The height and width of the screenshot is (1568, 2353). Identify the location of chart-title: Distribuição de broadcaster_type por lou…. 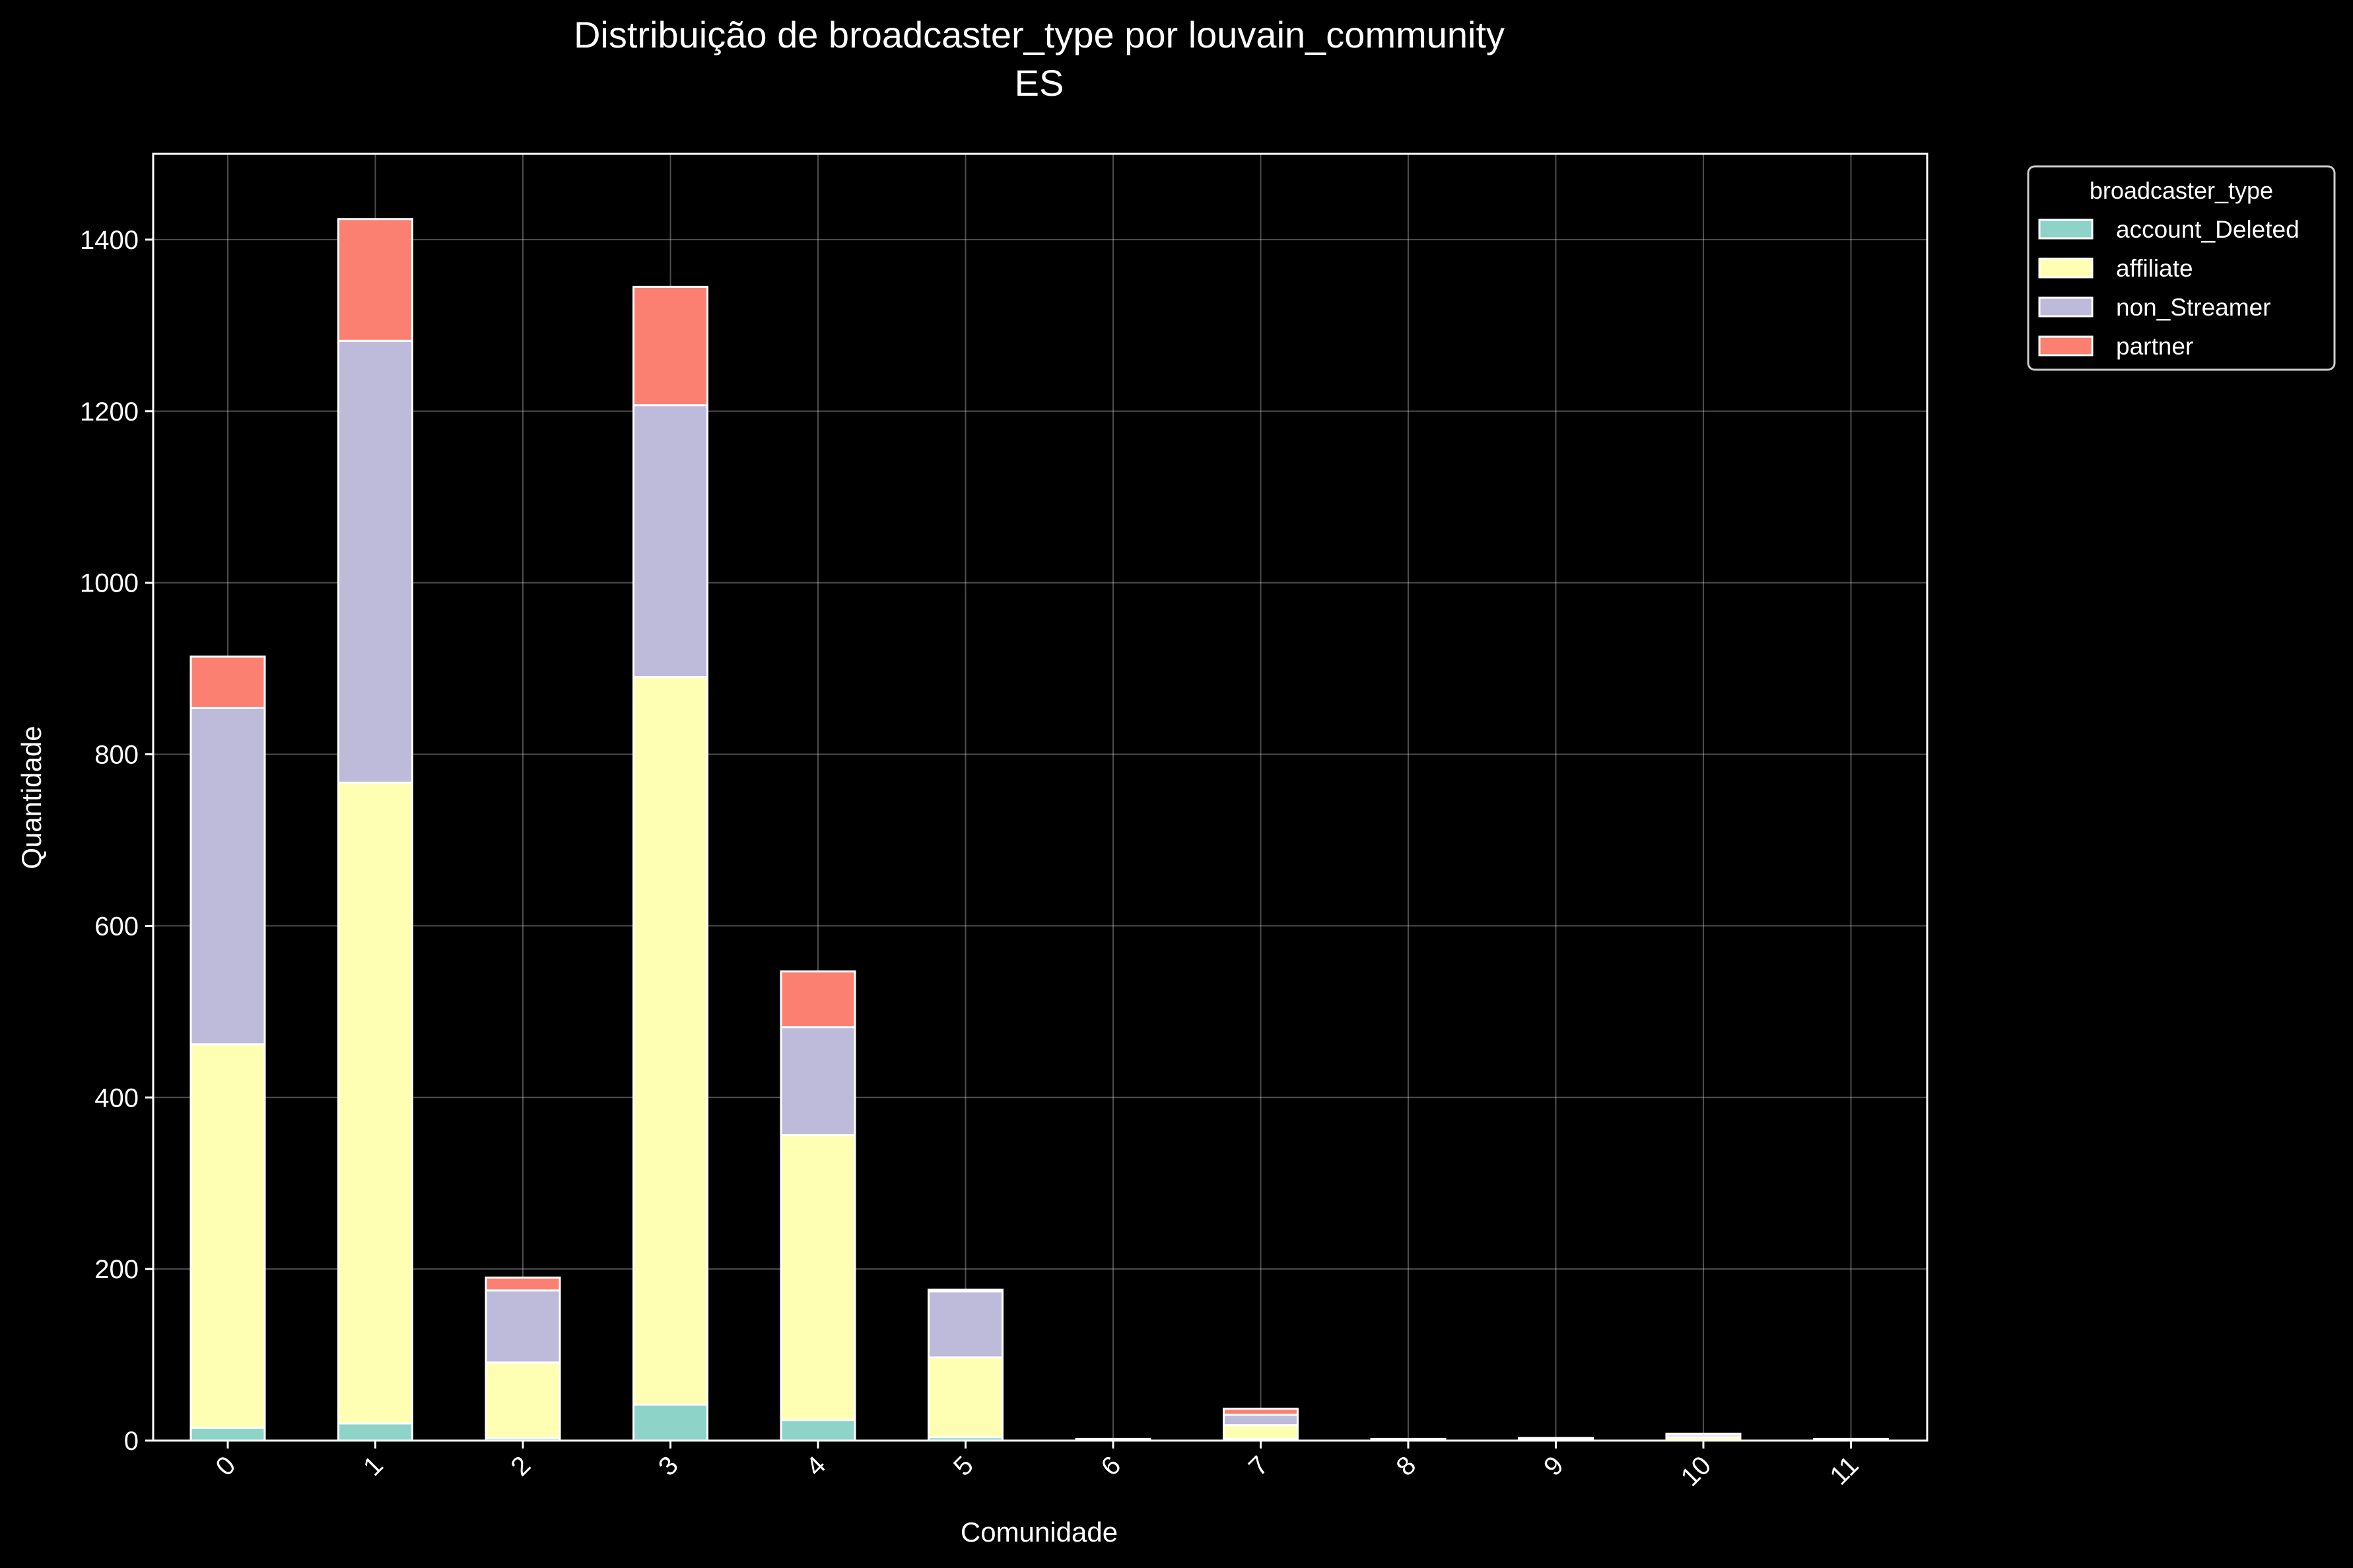
(1039, 34).